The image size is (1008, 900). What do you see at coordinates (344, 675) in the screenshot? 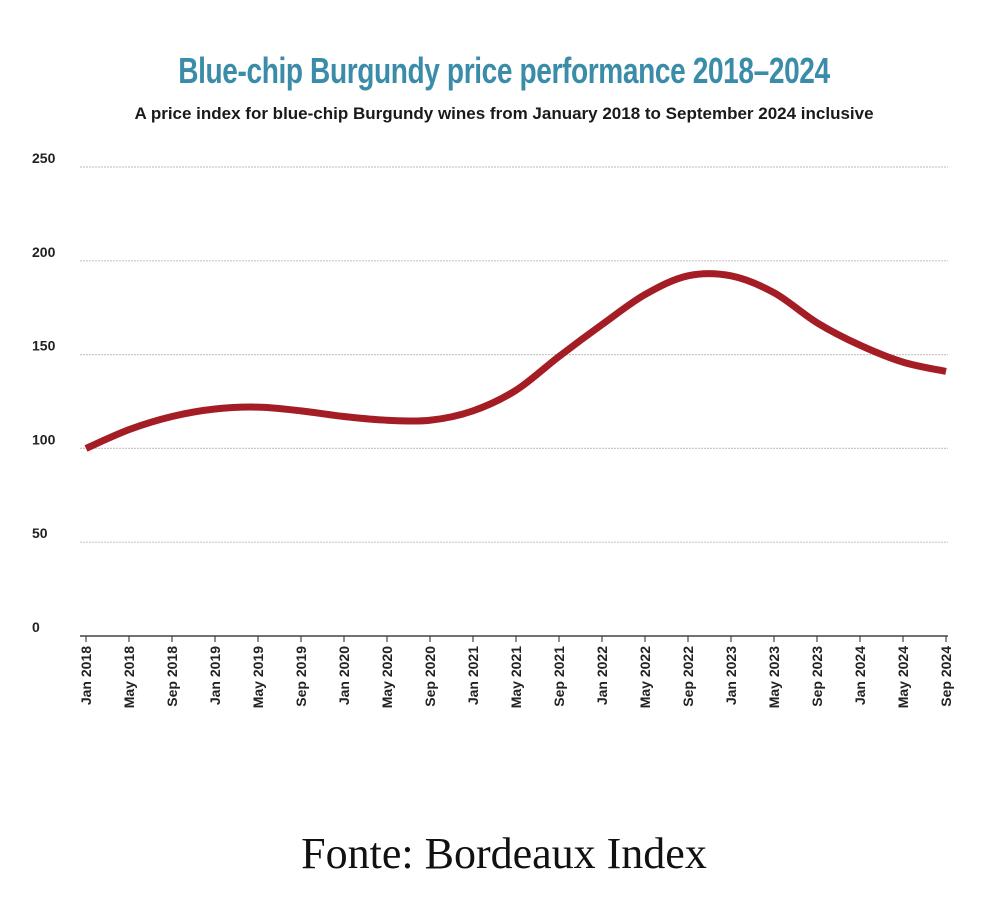
I see `x-tick-label: Jan 2020` at bounding box center [344, 675].